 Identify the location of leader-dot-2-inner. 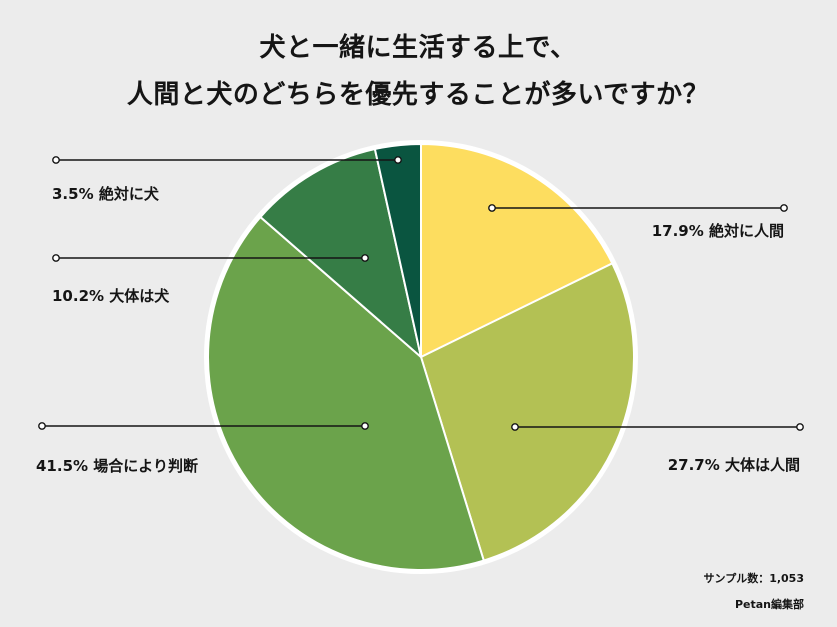
(515, 427).